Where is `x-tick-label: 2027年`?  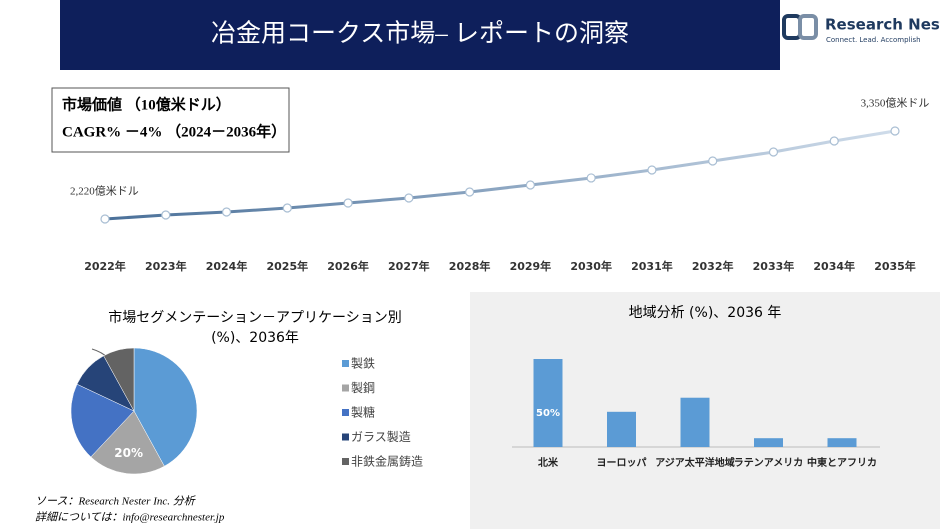 x-tick-label: 2027年 is located at coordinates (409, 266).